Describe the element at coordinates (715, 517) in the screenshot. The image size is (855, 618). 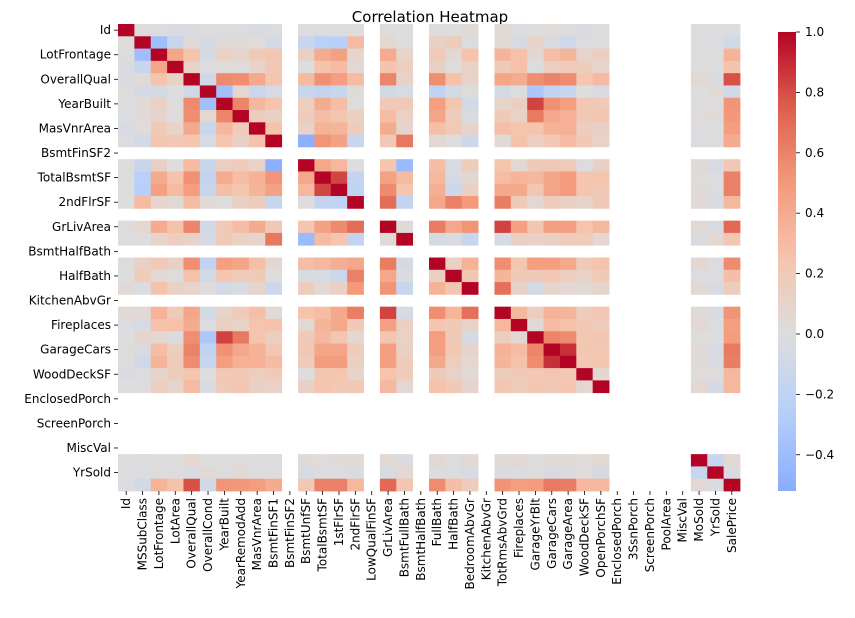
I see `x-tick-label: YrSold` at that location.